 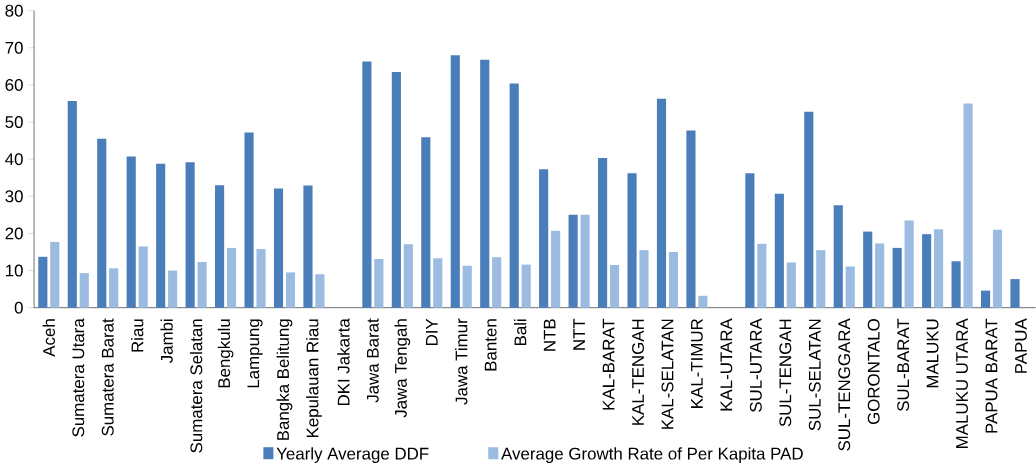 What do you see at coordinates (14, 159) in the screenshot?
I see `y-tick-label: 40` at bounding box center [14, 159].